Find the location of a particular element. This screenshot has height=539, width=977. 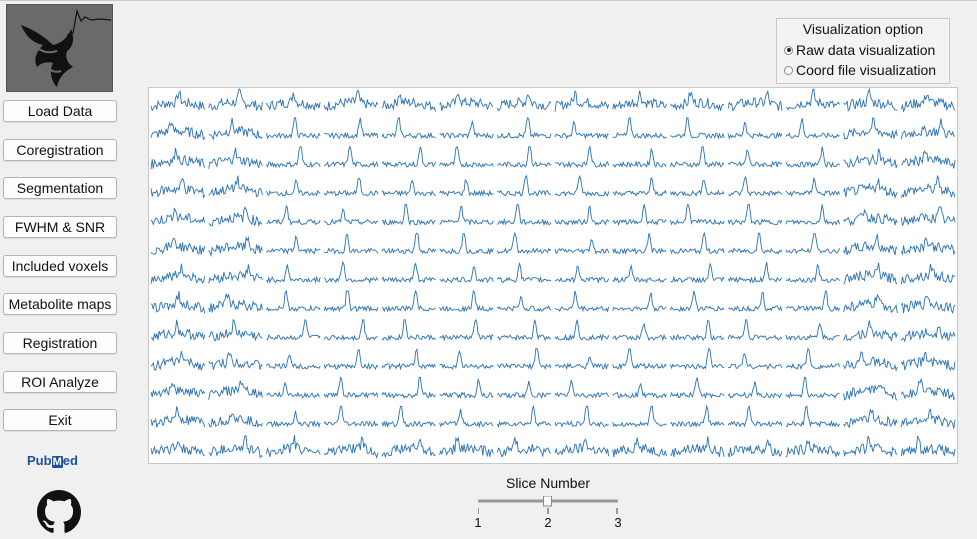

coregistration-button: Coregistration is located at coordinates (60, 150).